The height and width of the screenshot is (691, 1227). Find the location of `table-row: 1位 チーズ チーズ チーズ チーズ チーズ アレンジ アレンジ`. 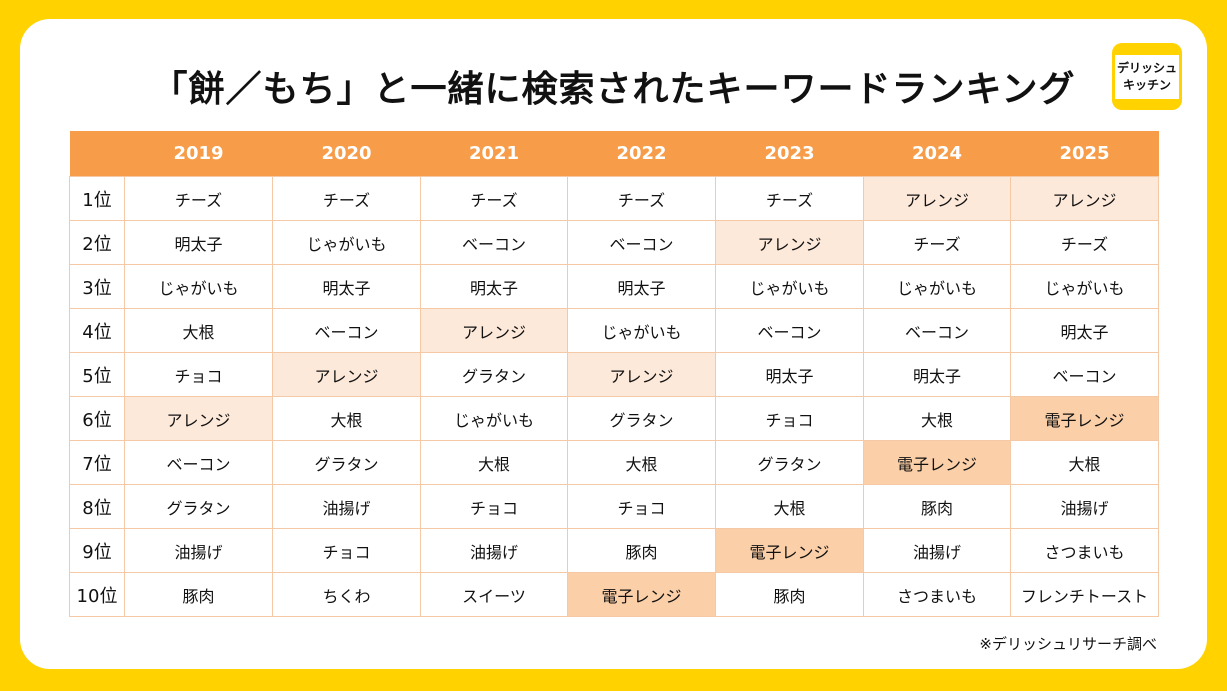

table-row: 1位 チーズ チーズ チーズ チーズ チーズ アレンジ アレンジ is located at coordinates (614, 198).